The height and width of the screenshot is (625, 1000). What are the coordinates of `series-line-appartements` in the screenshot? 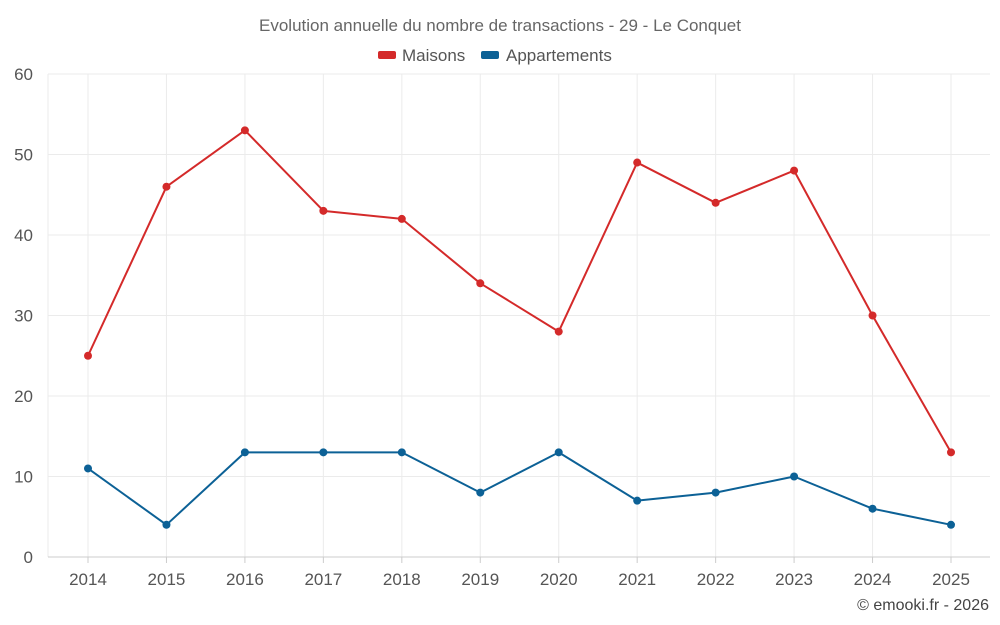 It's located at (519, 488).